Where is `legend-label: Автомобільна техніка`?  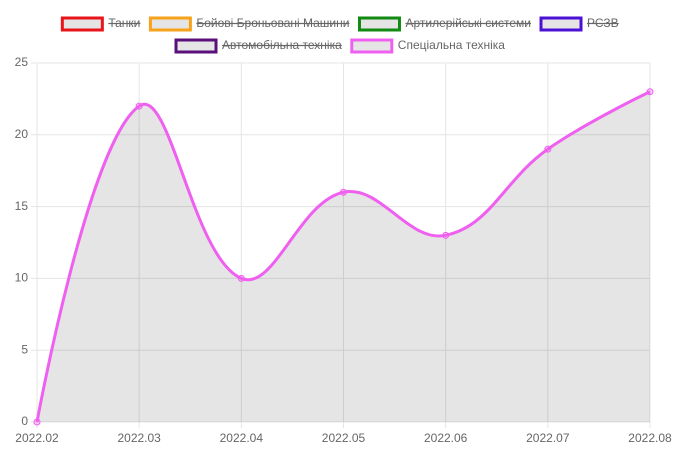
legend-label: Автомобільна техніка is located at coordinates (282, 45).